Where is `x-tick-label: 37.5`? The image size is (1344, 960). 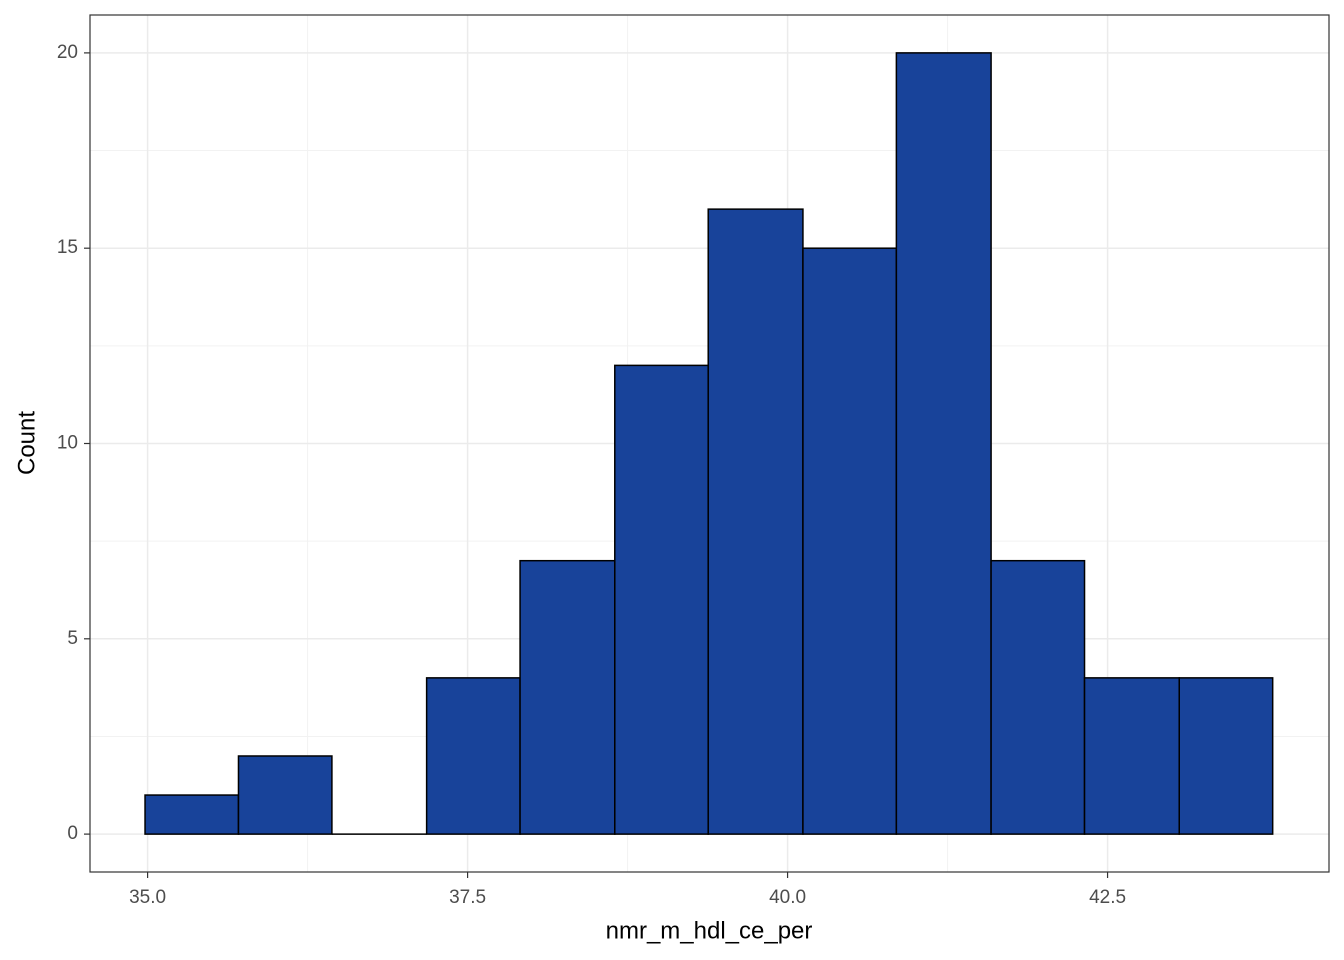 x-tick-label: 37.5 is located at coordinates (467, 897).